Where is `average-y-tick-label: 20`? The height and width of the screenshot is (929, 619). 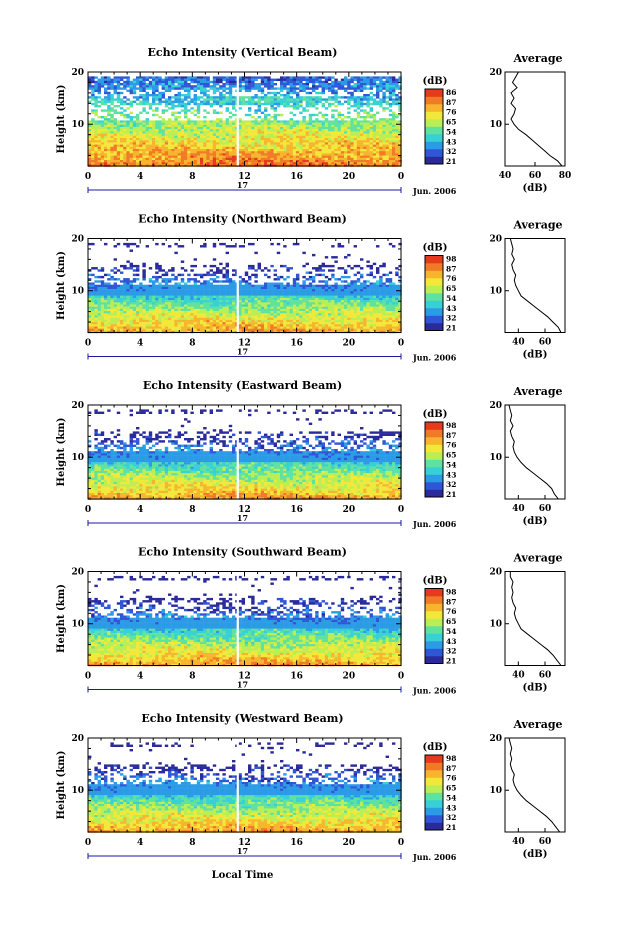
average-y-tick-label: 20 is located at coordinates (495, 73).